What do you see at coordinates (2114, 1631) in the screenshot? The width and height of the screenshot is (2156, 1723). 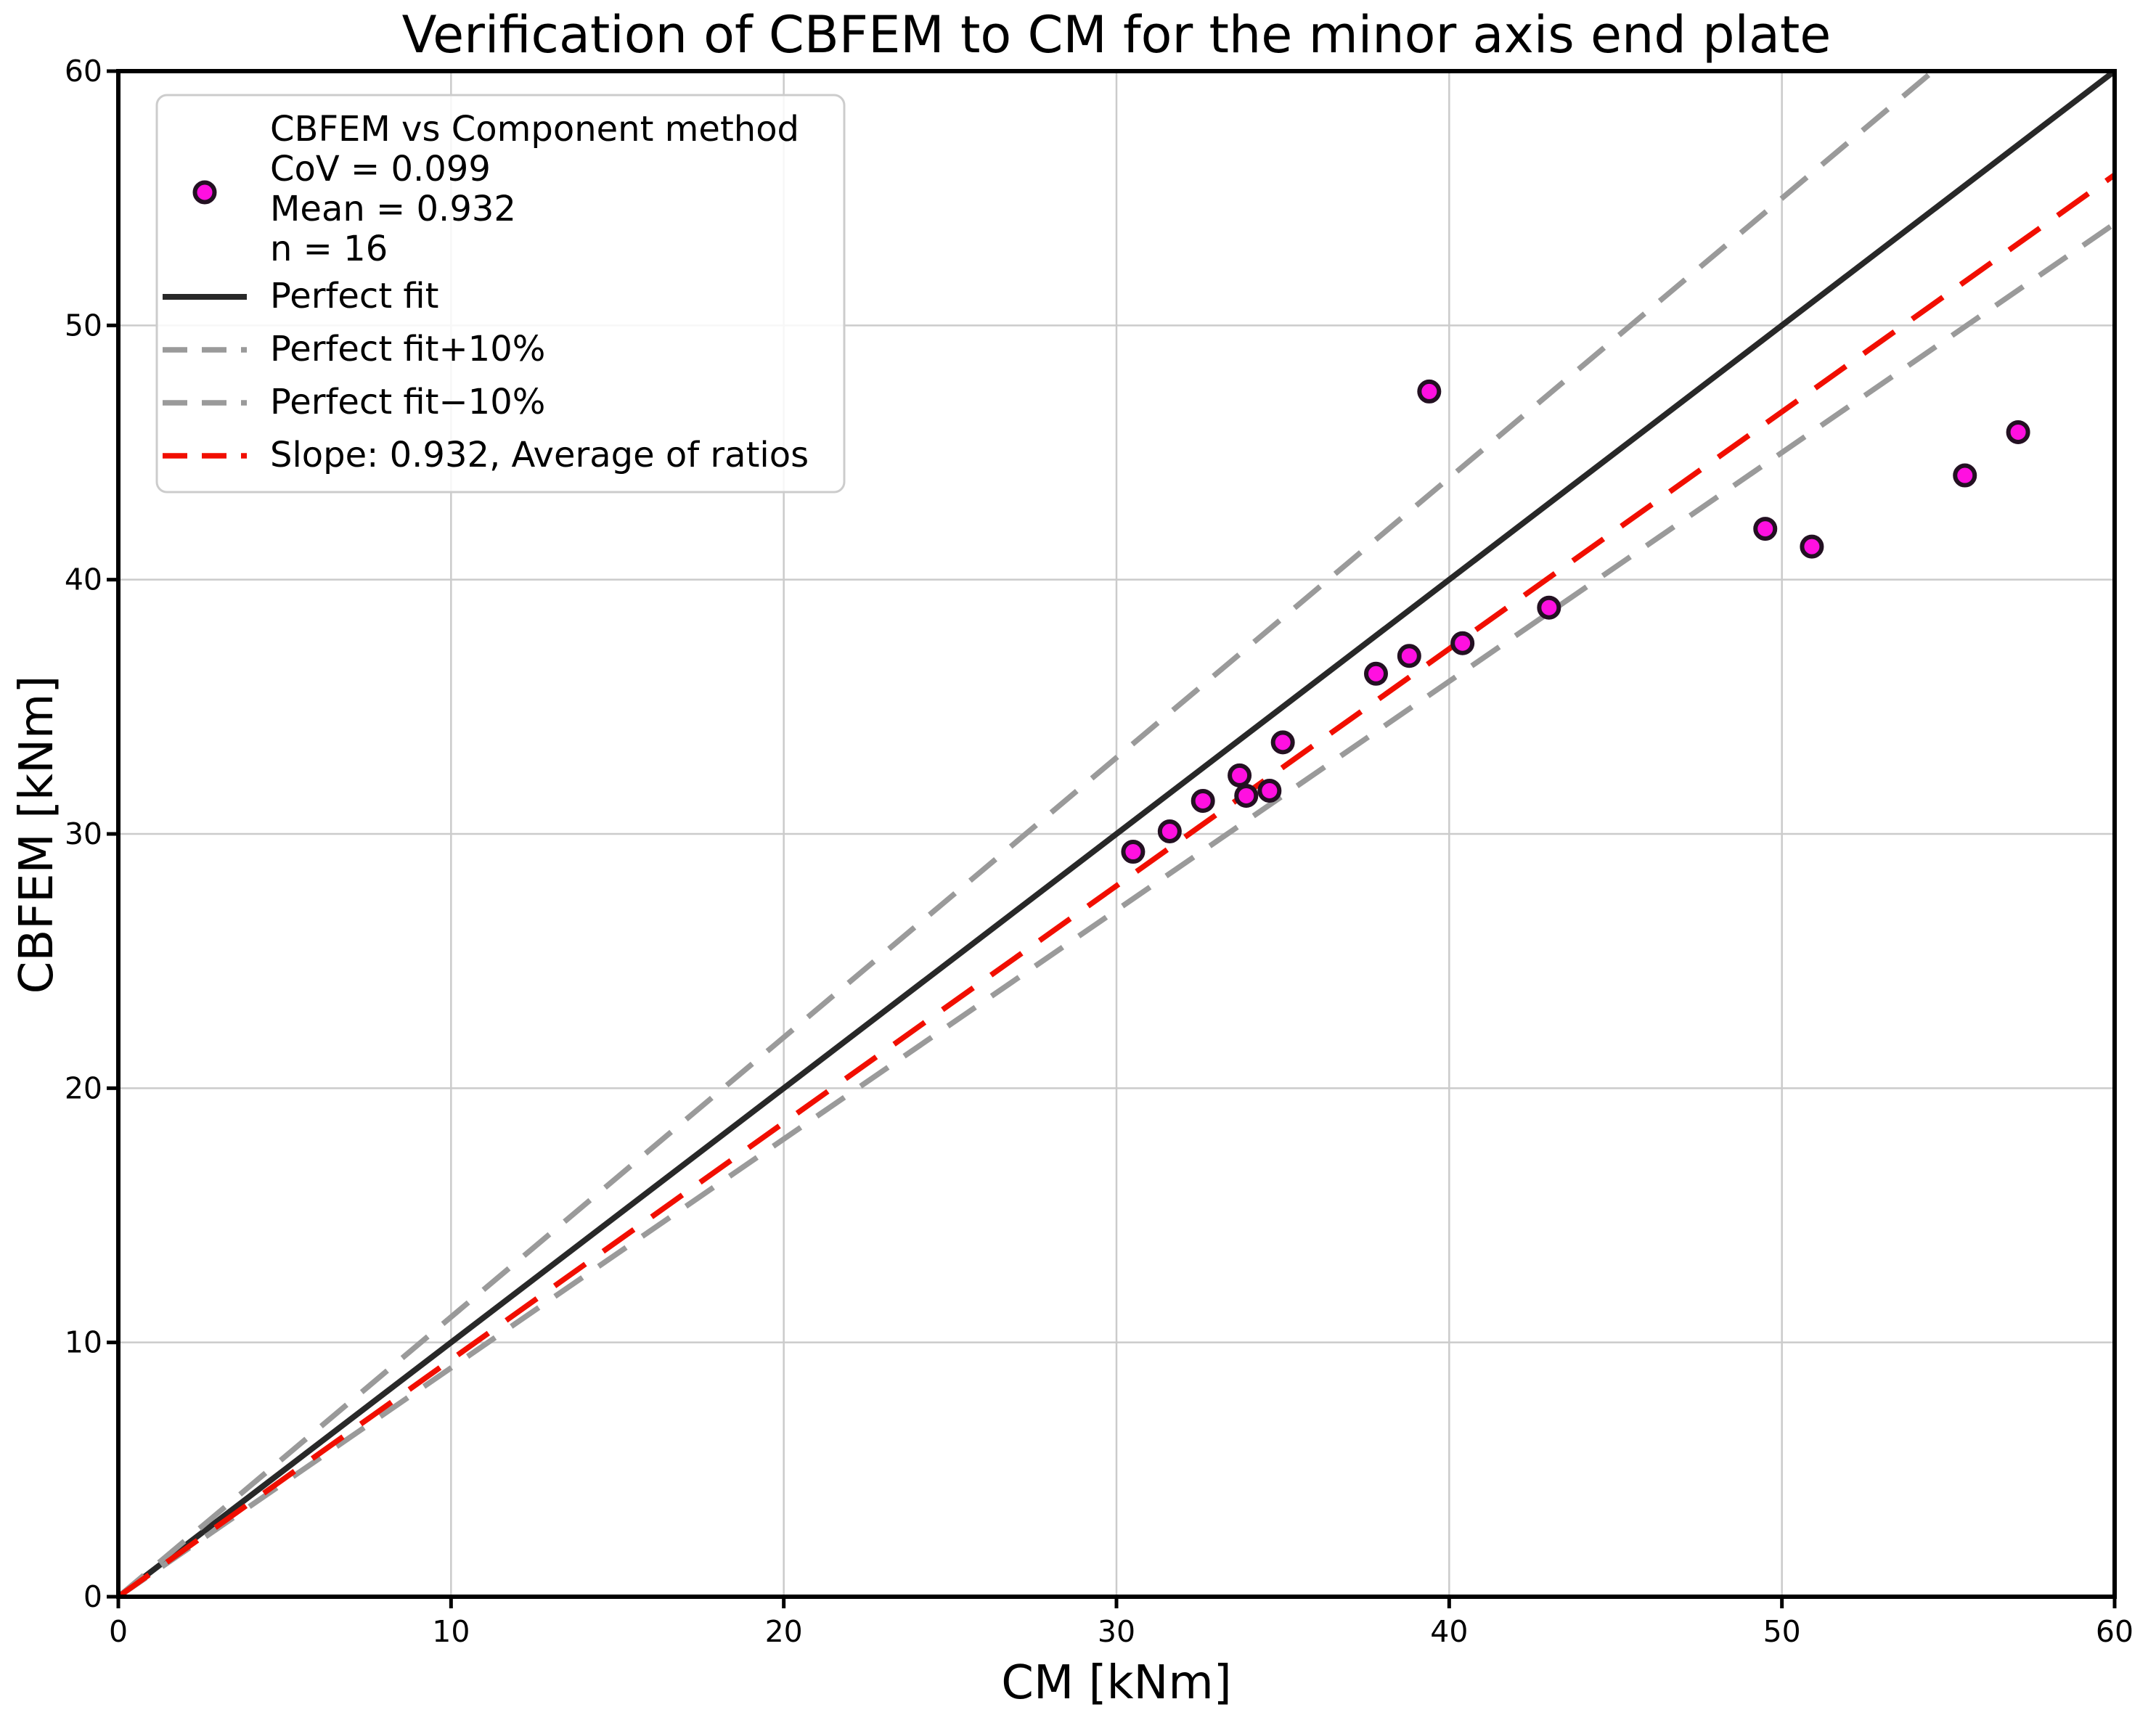 I see `x-tick-label: 60` at bounding box center [2114, 1631].